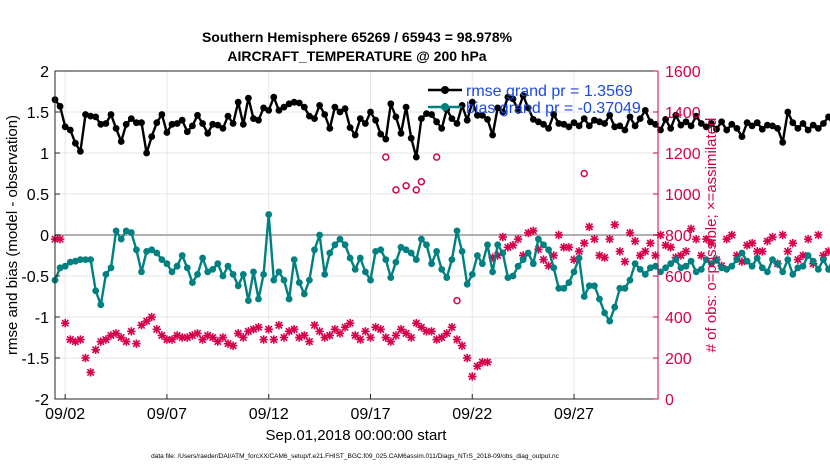 Image resolution: width=830 pixels, height=470 pixels. What do you see at coordinates (445, 90) in the screenshot?
I see `legend-rmse-marker` at bounding box center [445, 90].